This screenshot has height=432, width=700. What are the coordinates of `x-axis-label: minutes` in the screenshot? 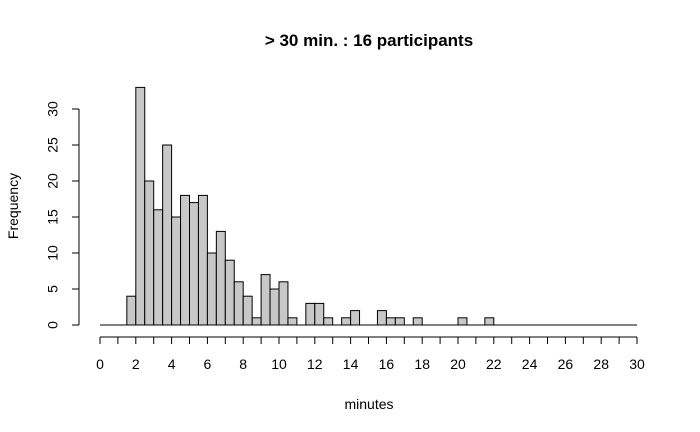 It's located at (368, 404).